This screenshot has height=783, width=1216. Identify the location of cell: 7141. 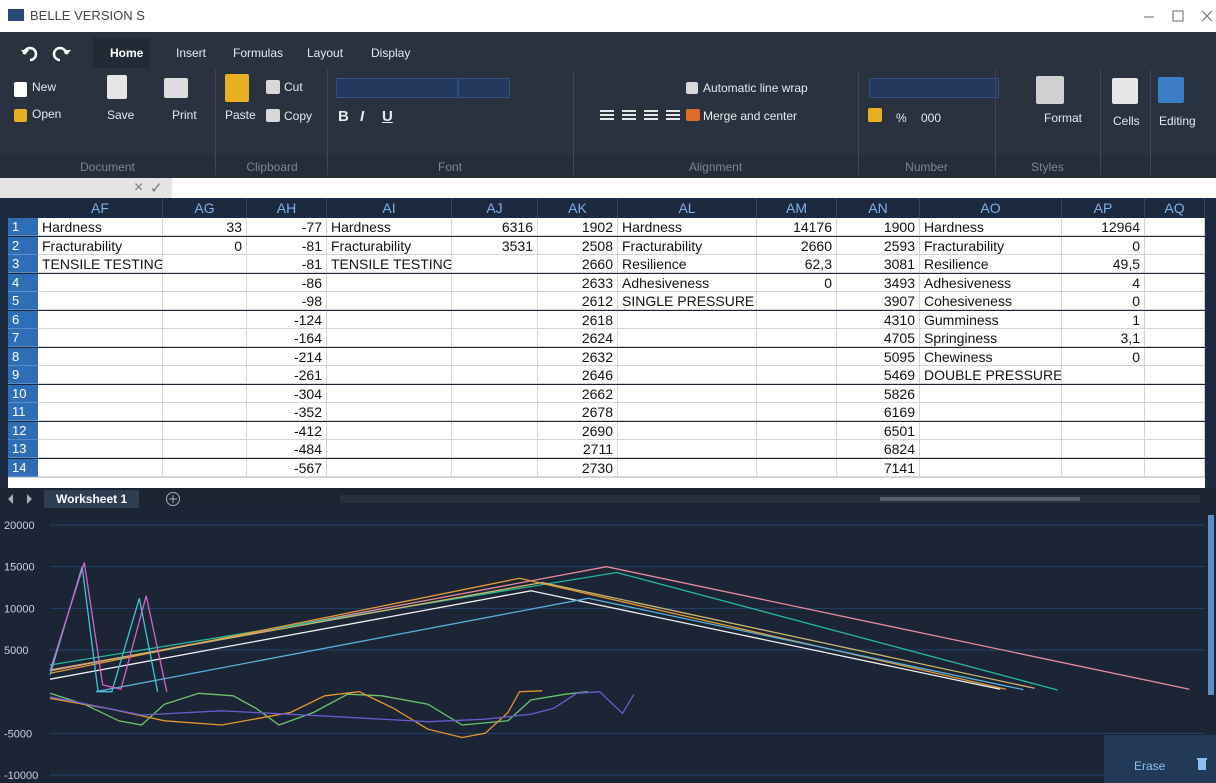
(878, 467).